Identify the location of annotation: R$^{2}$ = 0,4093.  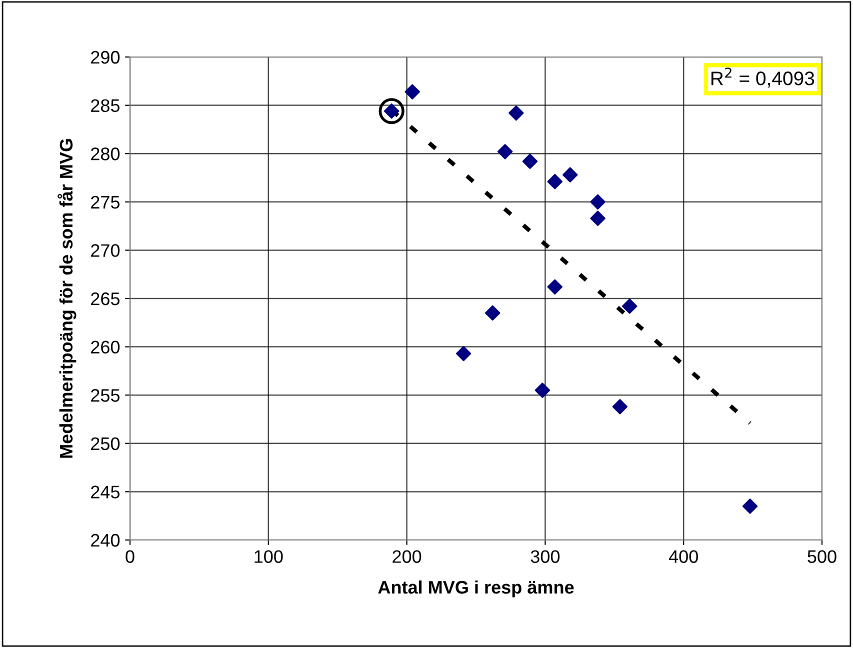
(762, 78).